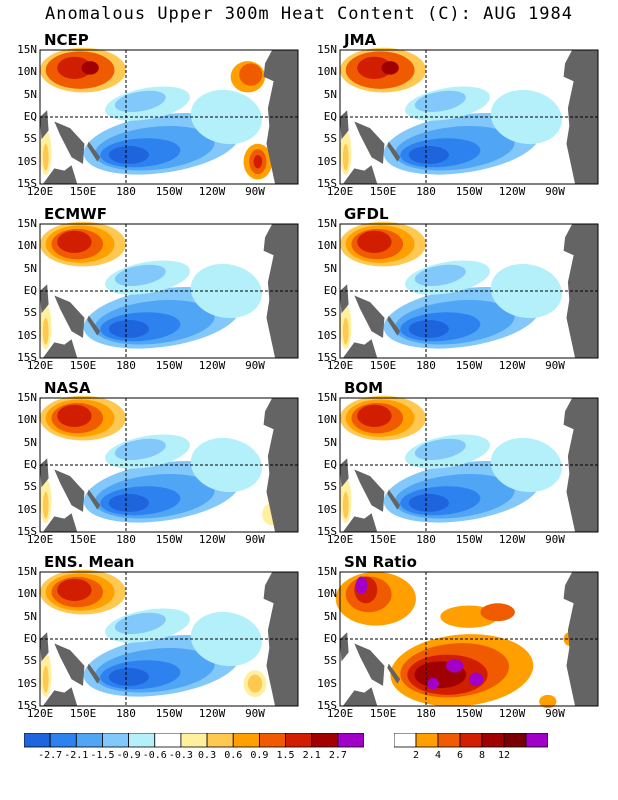 Image resolution: width=618 pixels, height=800 pixels. Describe the element at coordinates (66, 40) in the screenshot. I see `panel-title: NCEP` at that location.